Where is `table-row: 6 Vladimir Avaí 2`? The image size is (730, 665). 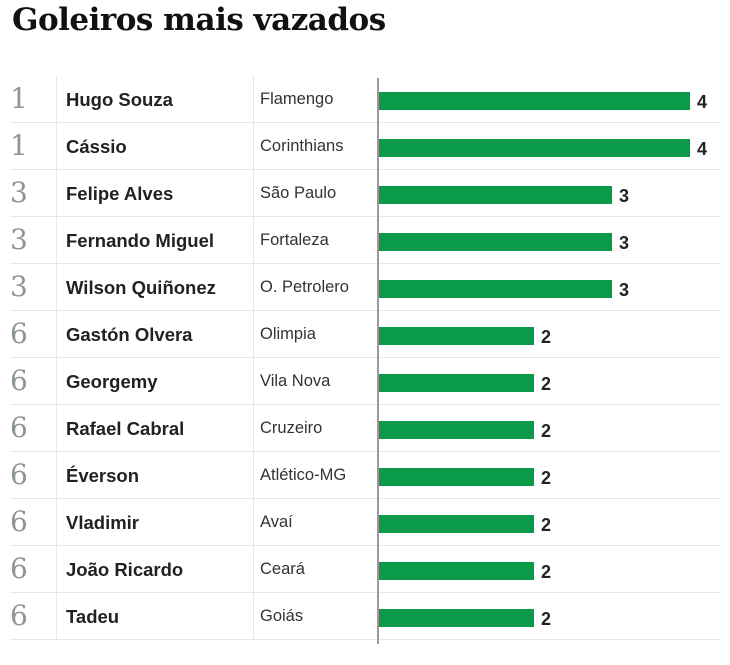 table-row: 6 Vladimir Avaí 2 is located at coordinates (365, 522).